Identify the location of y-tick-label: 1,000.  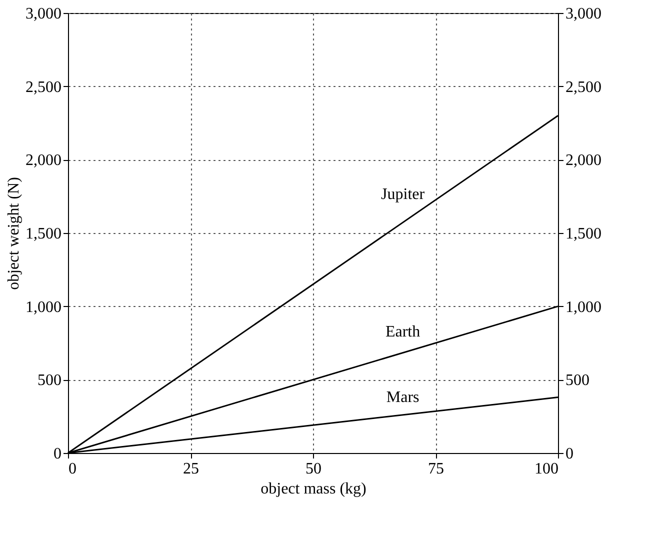
(44, 307).